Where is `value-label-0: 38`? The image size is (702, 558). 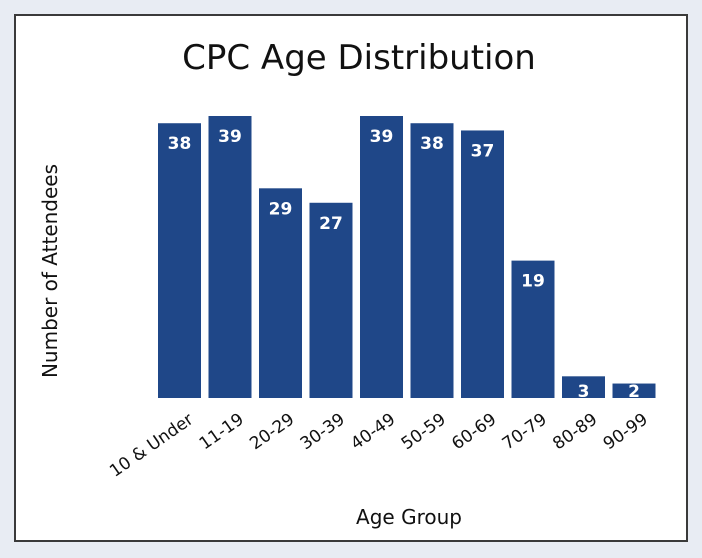 value-label-0: 38 is located at coordinates (180, 144).